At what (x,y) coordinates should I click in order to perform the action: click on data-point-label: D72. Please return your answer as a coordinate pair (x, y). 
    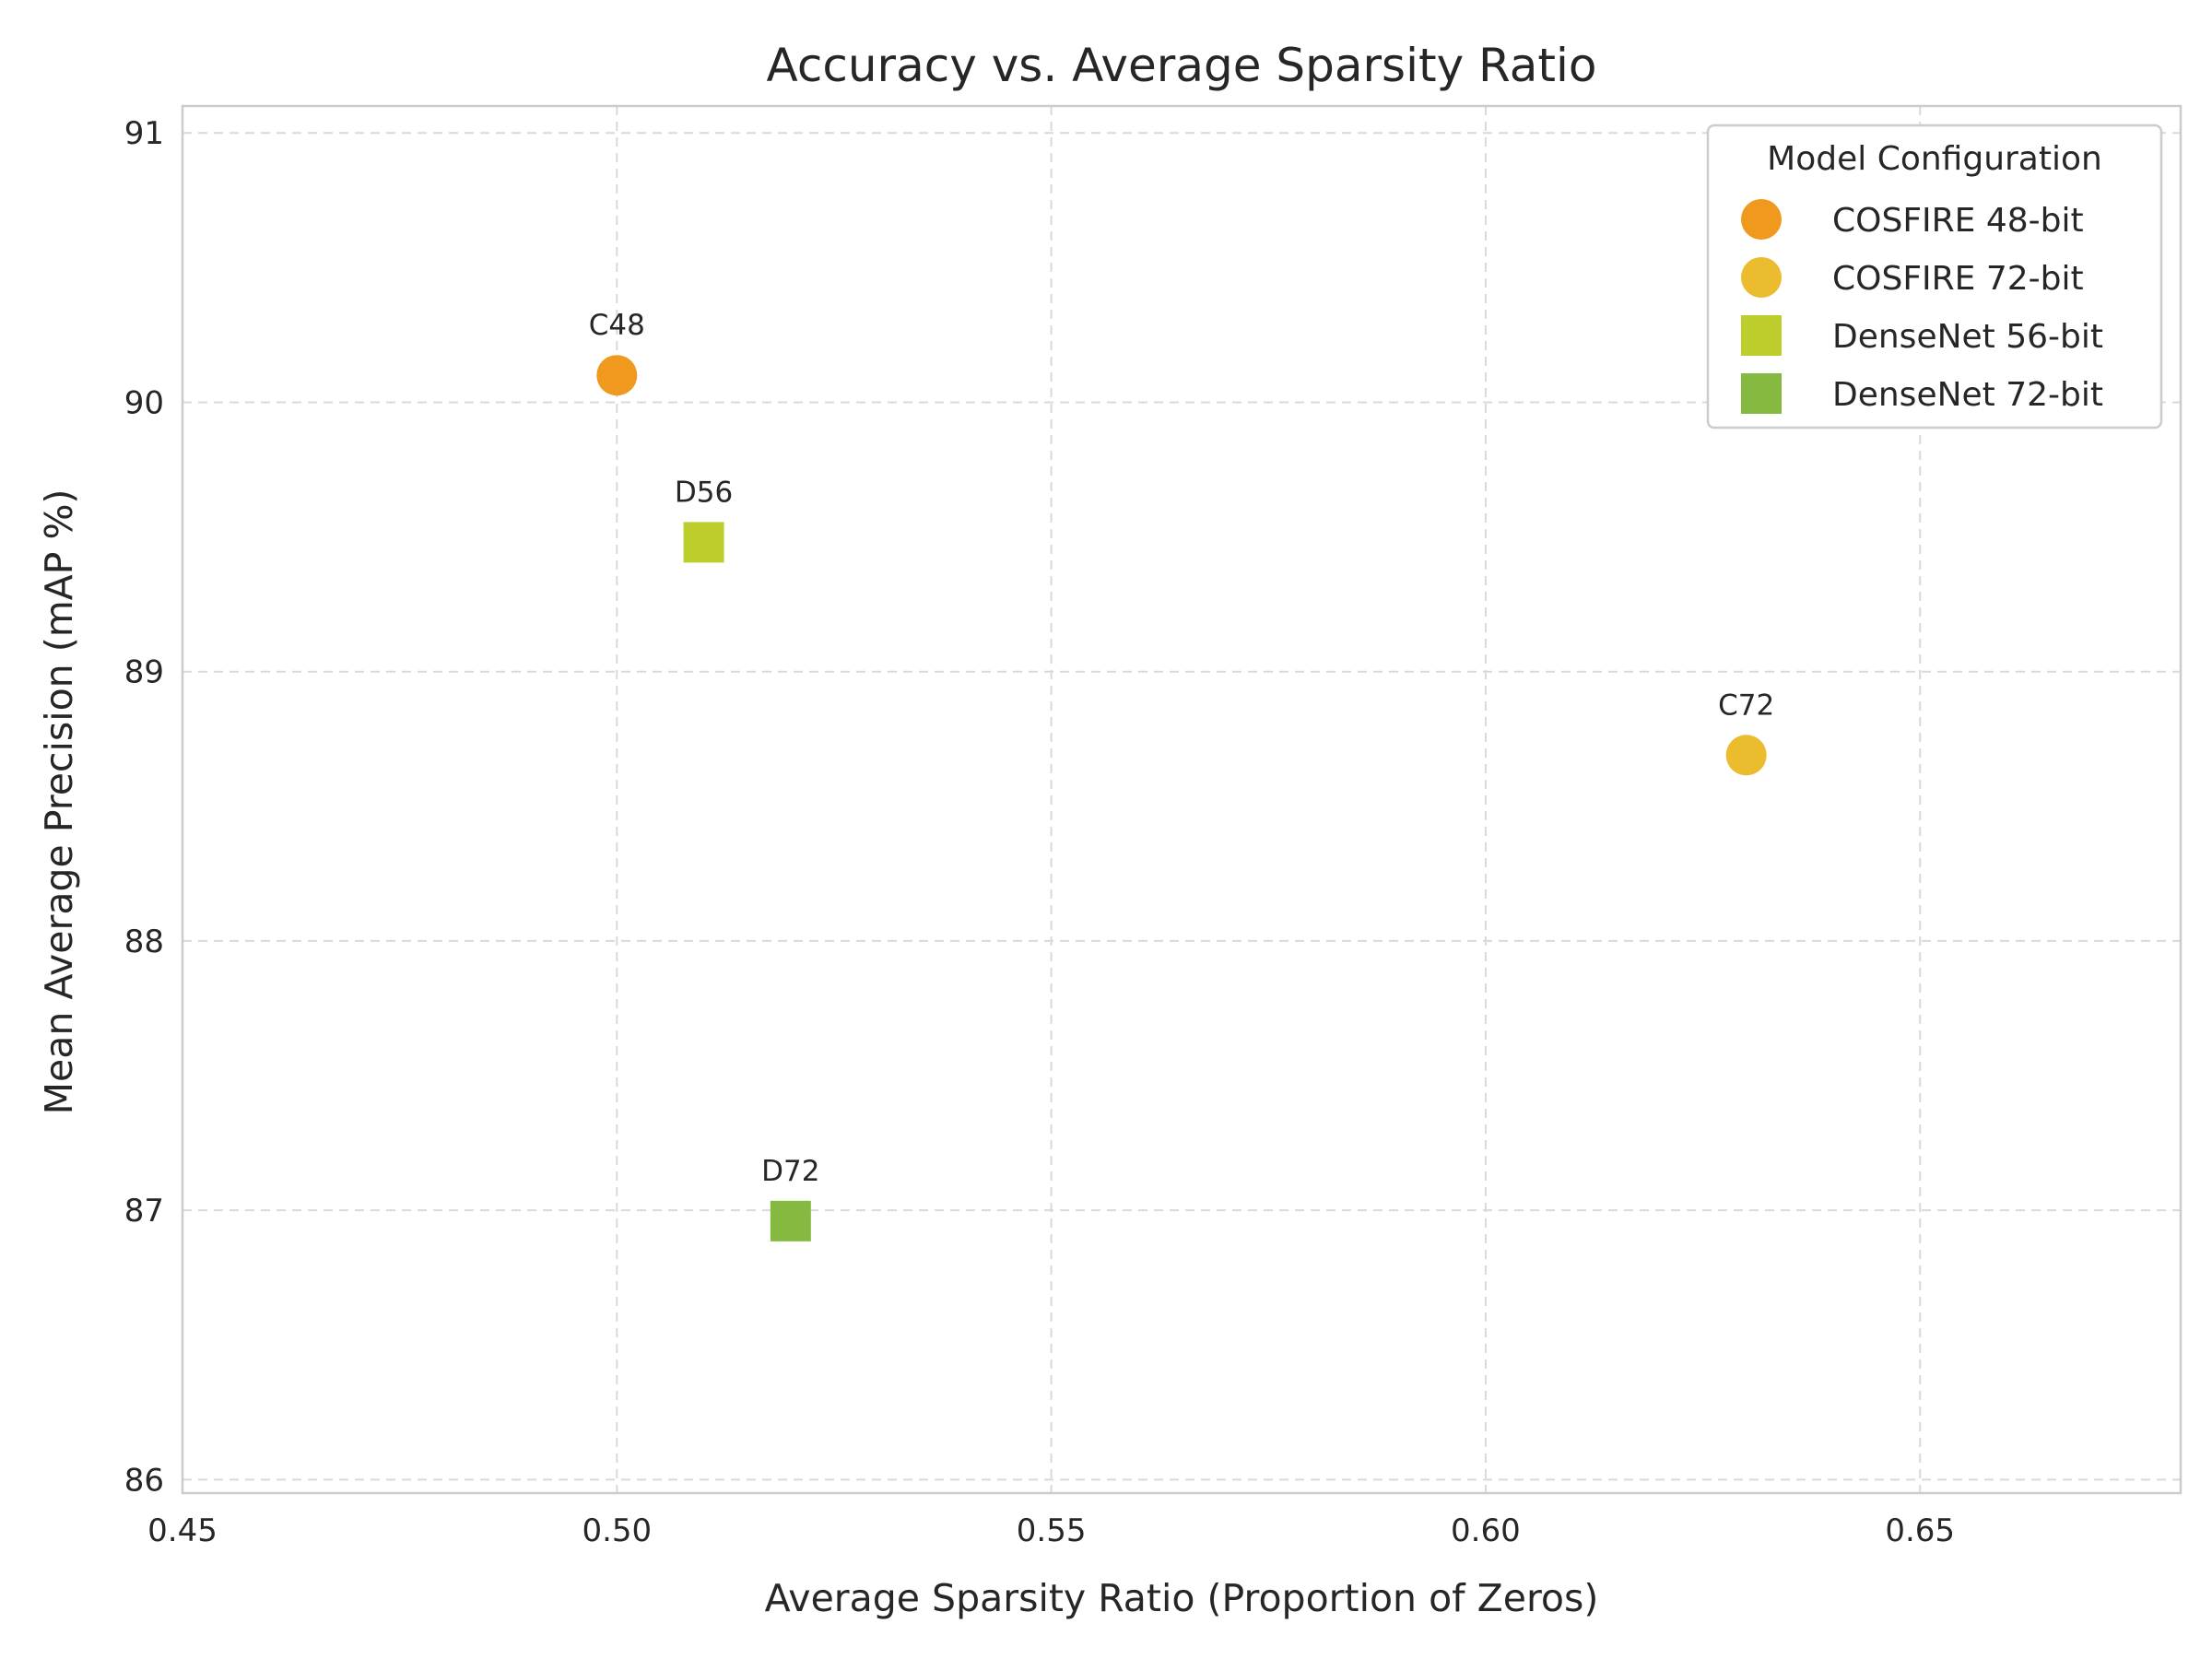
    Looking at the image, I should click on (790, 1171).